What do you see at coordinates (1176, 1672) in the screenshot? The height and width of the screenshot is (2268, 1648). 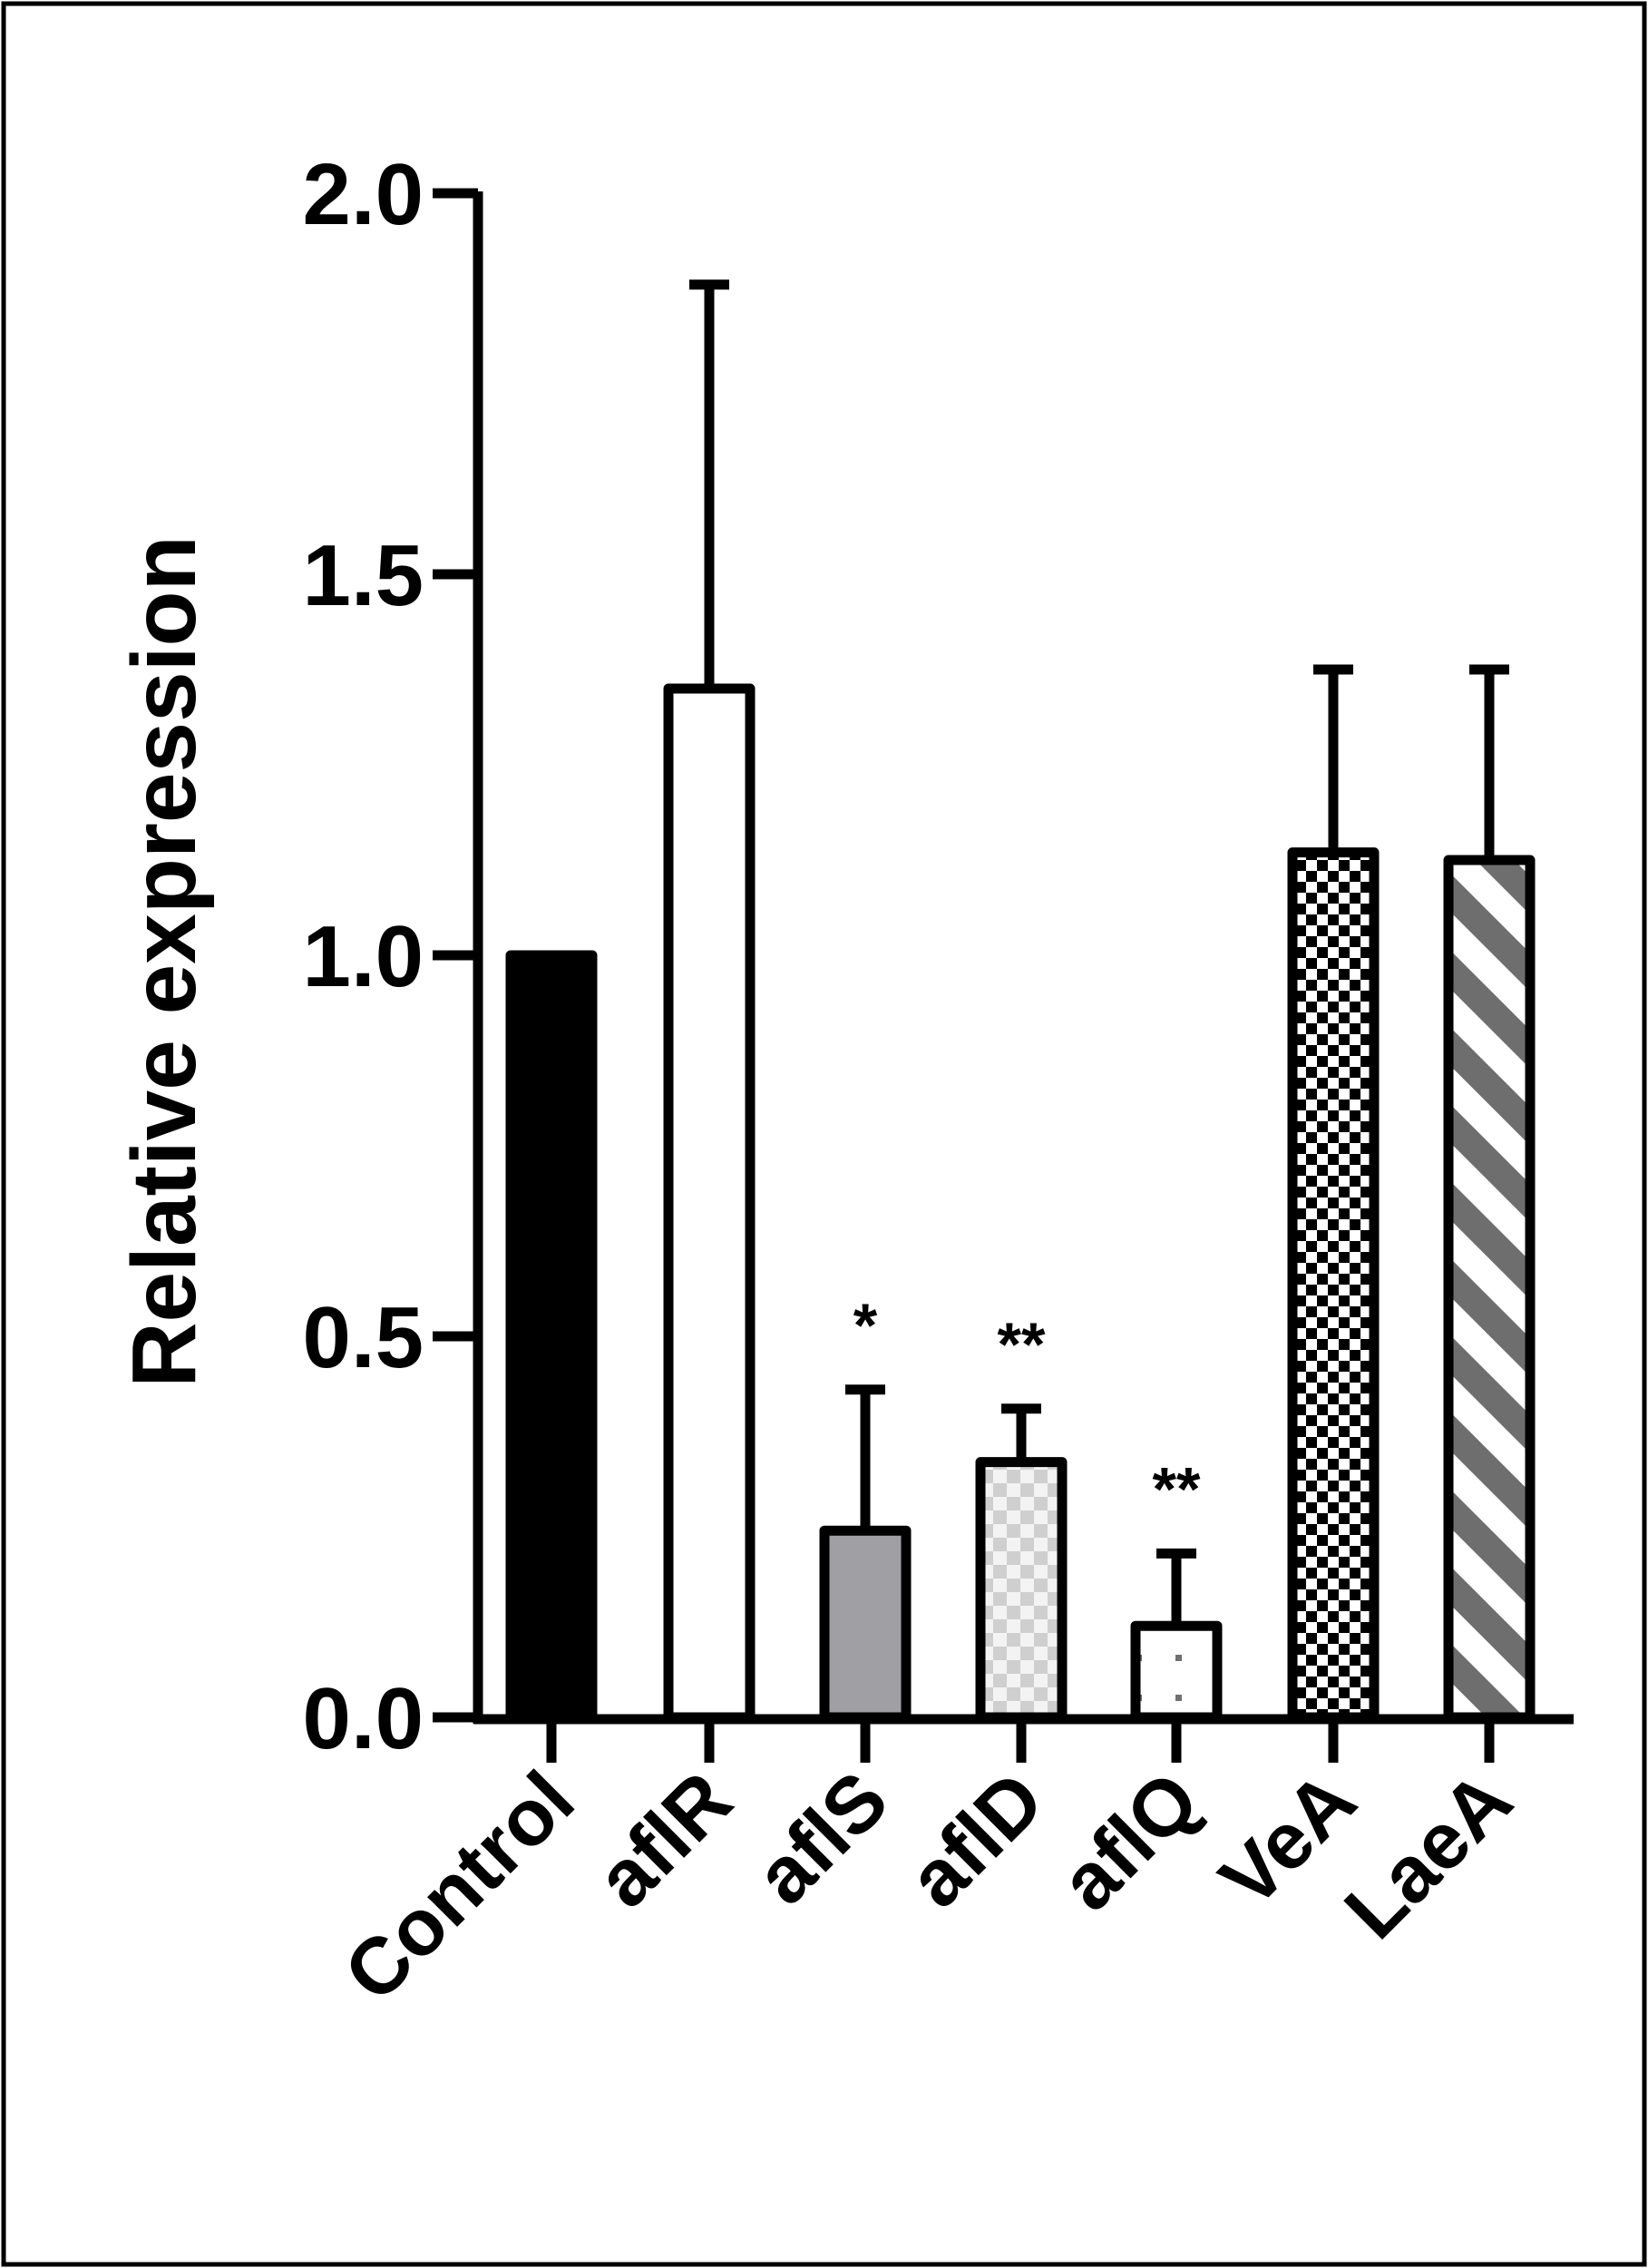 I see `bar-aflq` at bounding box center [1176, 1672].